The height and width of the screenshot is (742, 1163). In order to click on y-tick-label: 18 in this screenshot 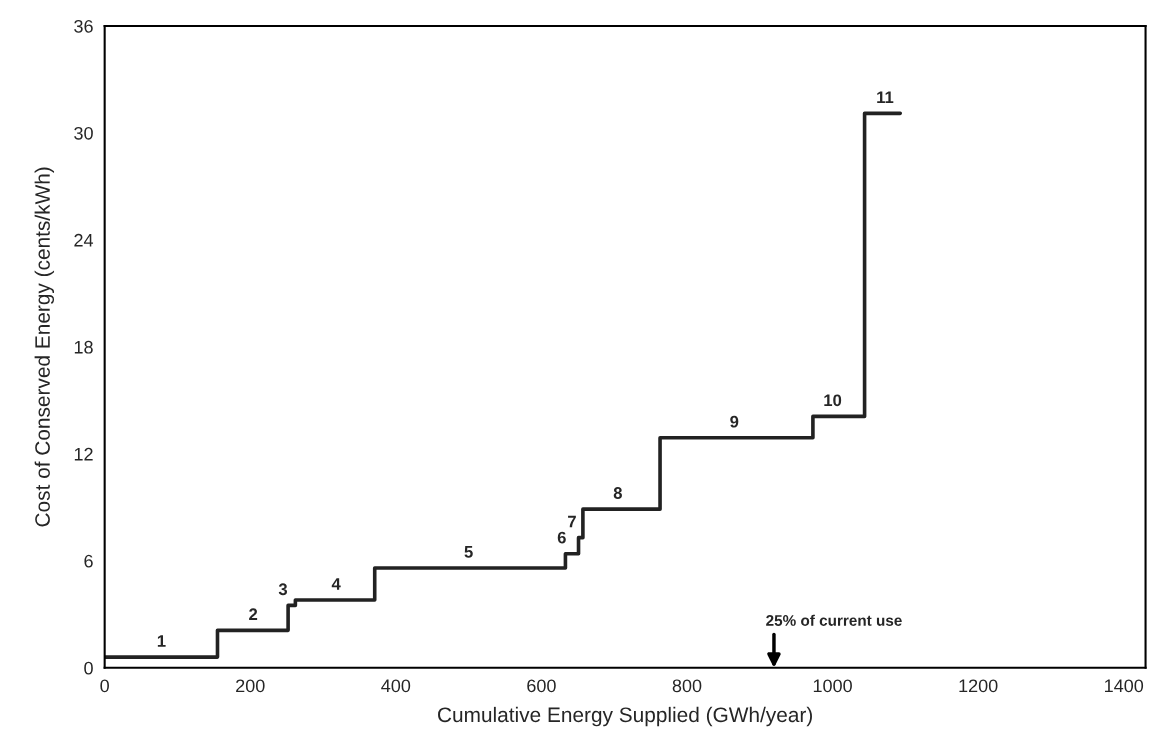, I will do `click(83, 347)`.